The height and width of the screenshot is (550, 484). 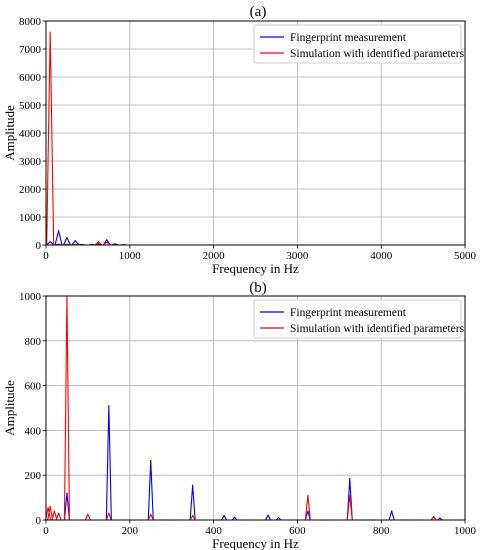 What do you see at coordinates (381, 256) in the screenshot?
I see `panel-a-x-tick-label: 4000` at bounding box center [381, 256].